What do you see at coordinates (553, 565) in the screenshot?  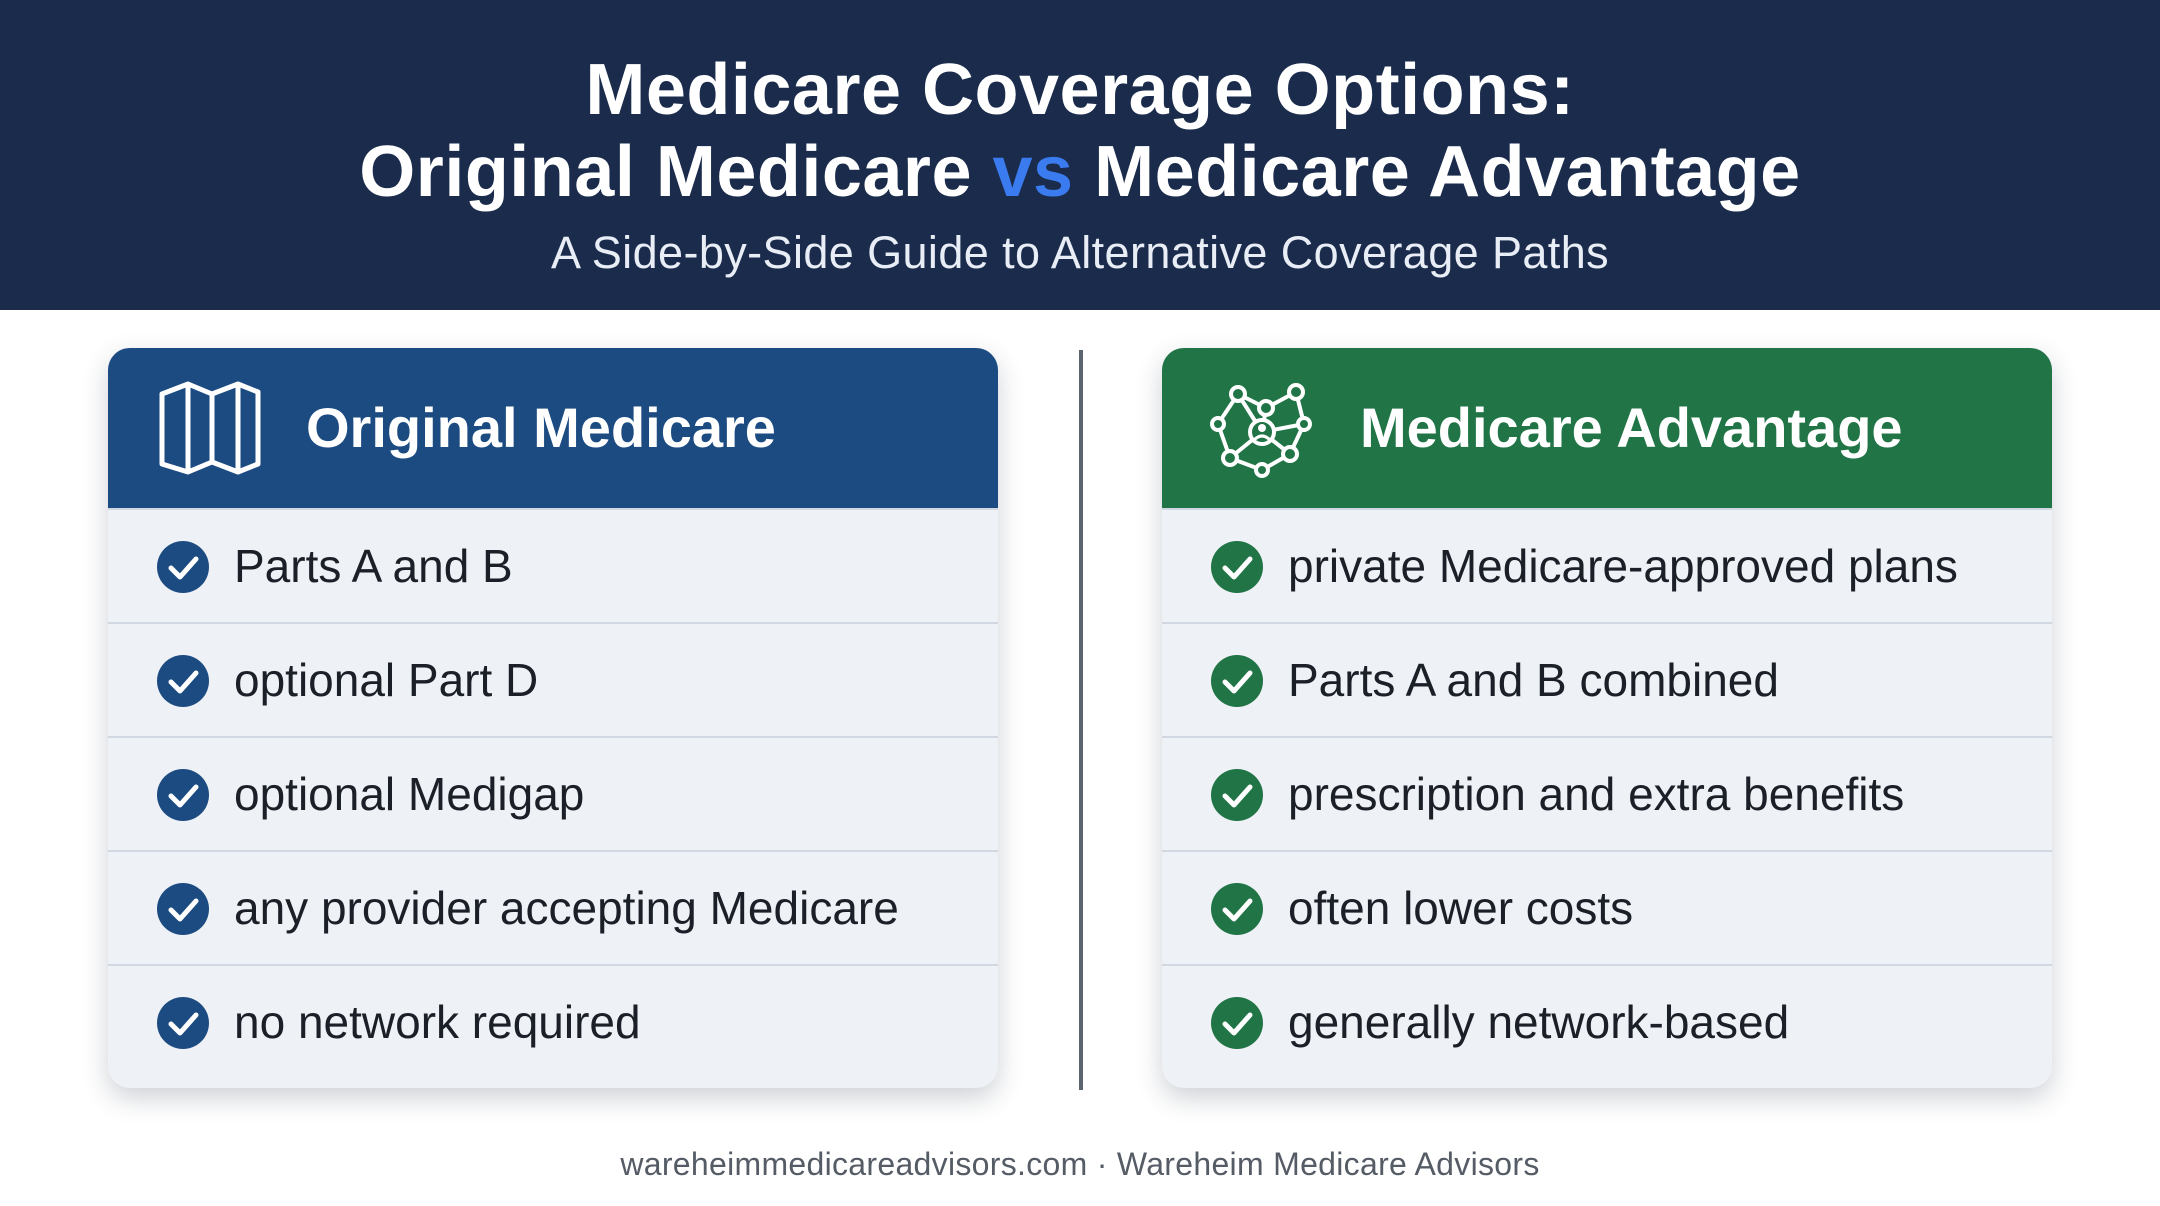 I see `original-item: Parts A and B` at bounding box center [553, 565].